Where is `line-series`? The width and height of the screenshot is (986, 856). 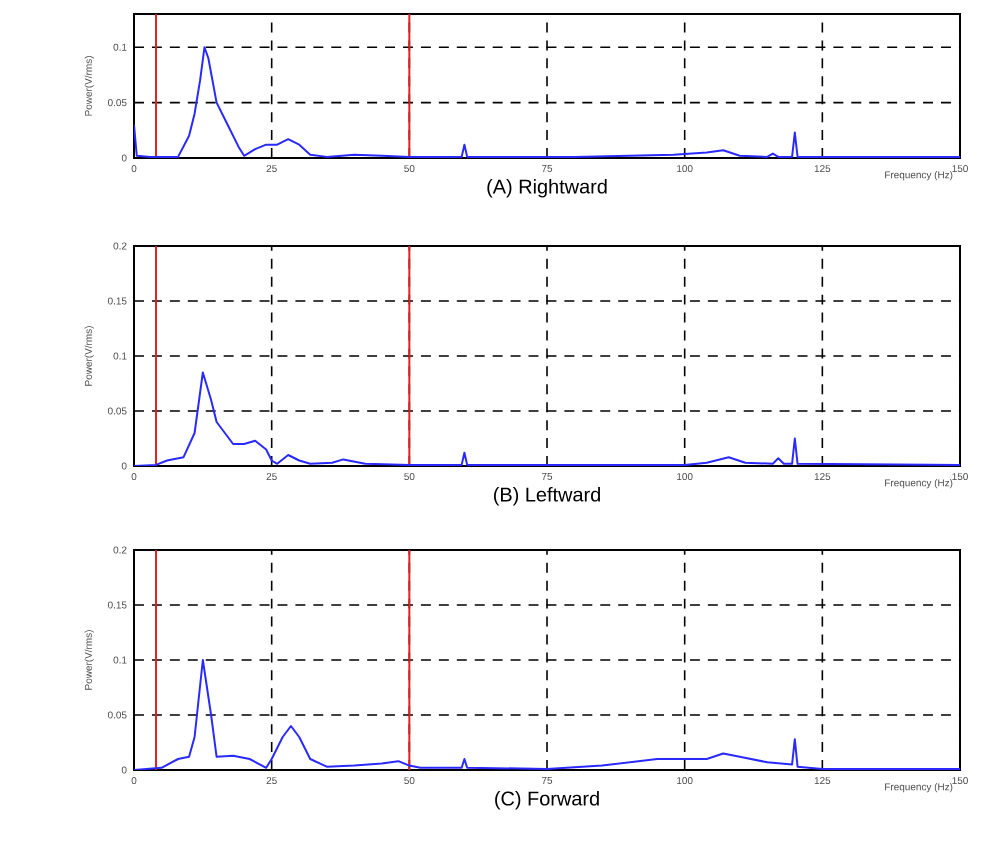 line-series is located at coordinates (547, 418).